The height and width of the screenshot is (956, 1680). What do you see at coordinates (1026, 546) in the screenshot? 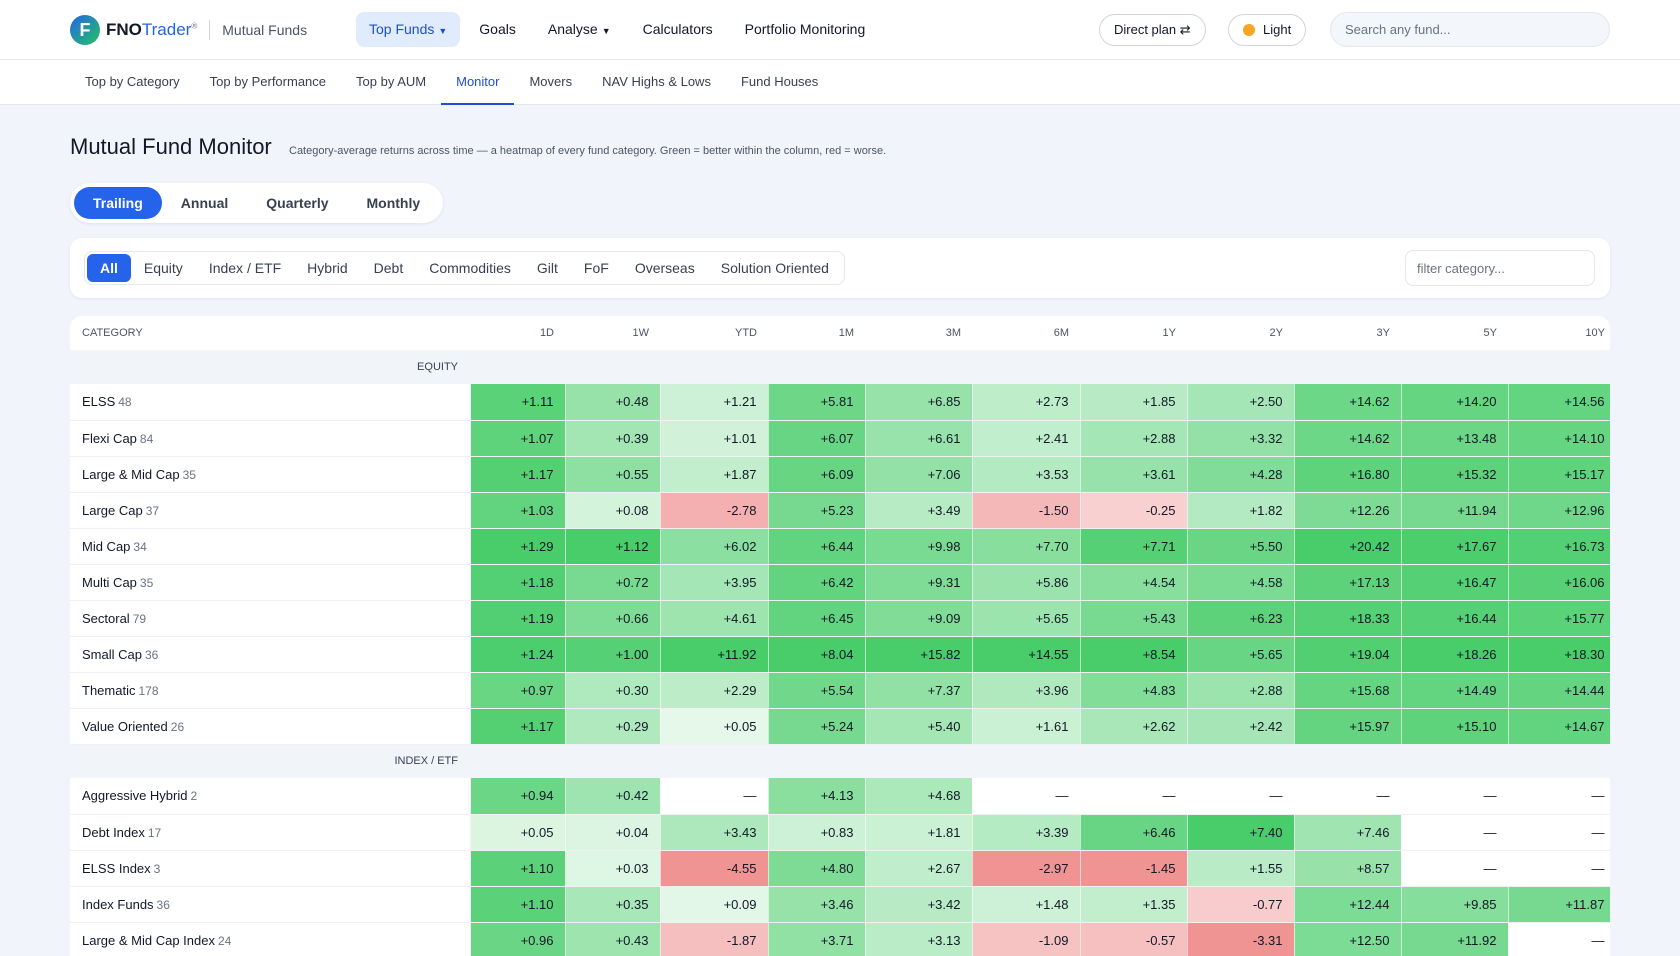
I see `return-cell-6m: +7.70` at bounding box center [1026, 546].